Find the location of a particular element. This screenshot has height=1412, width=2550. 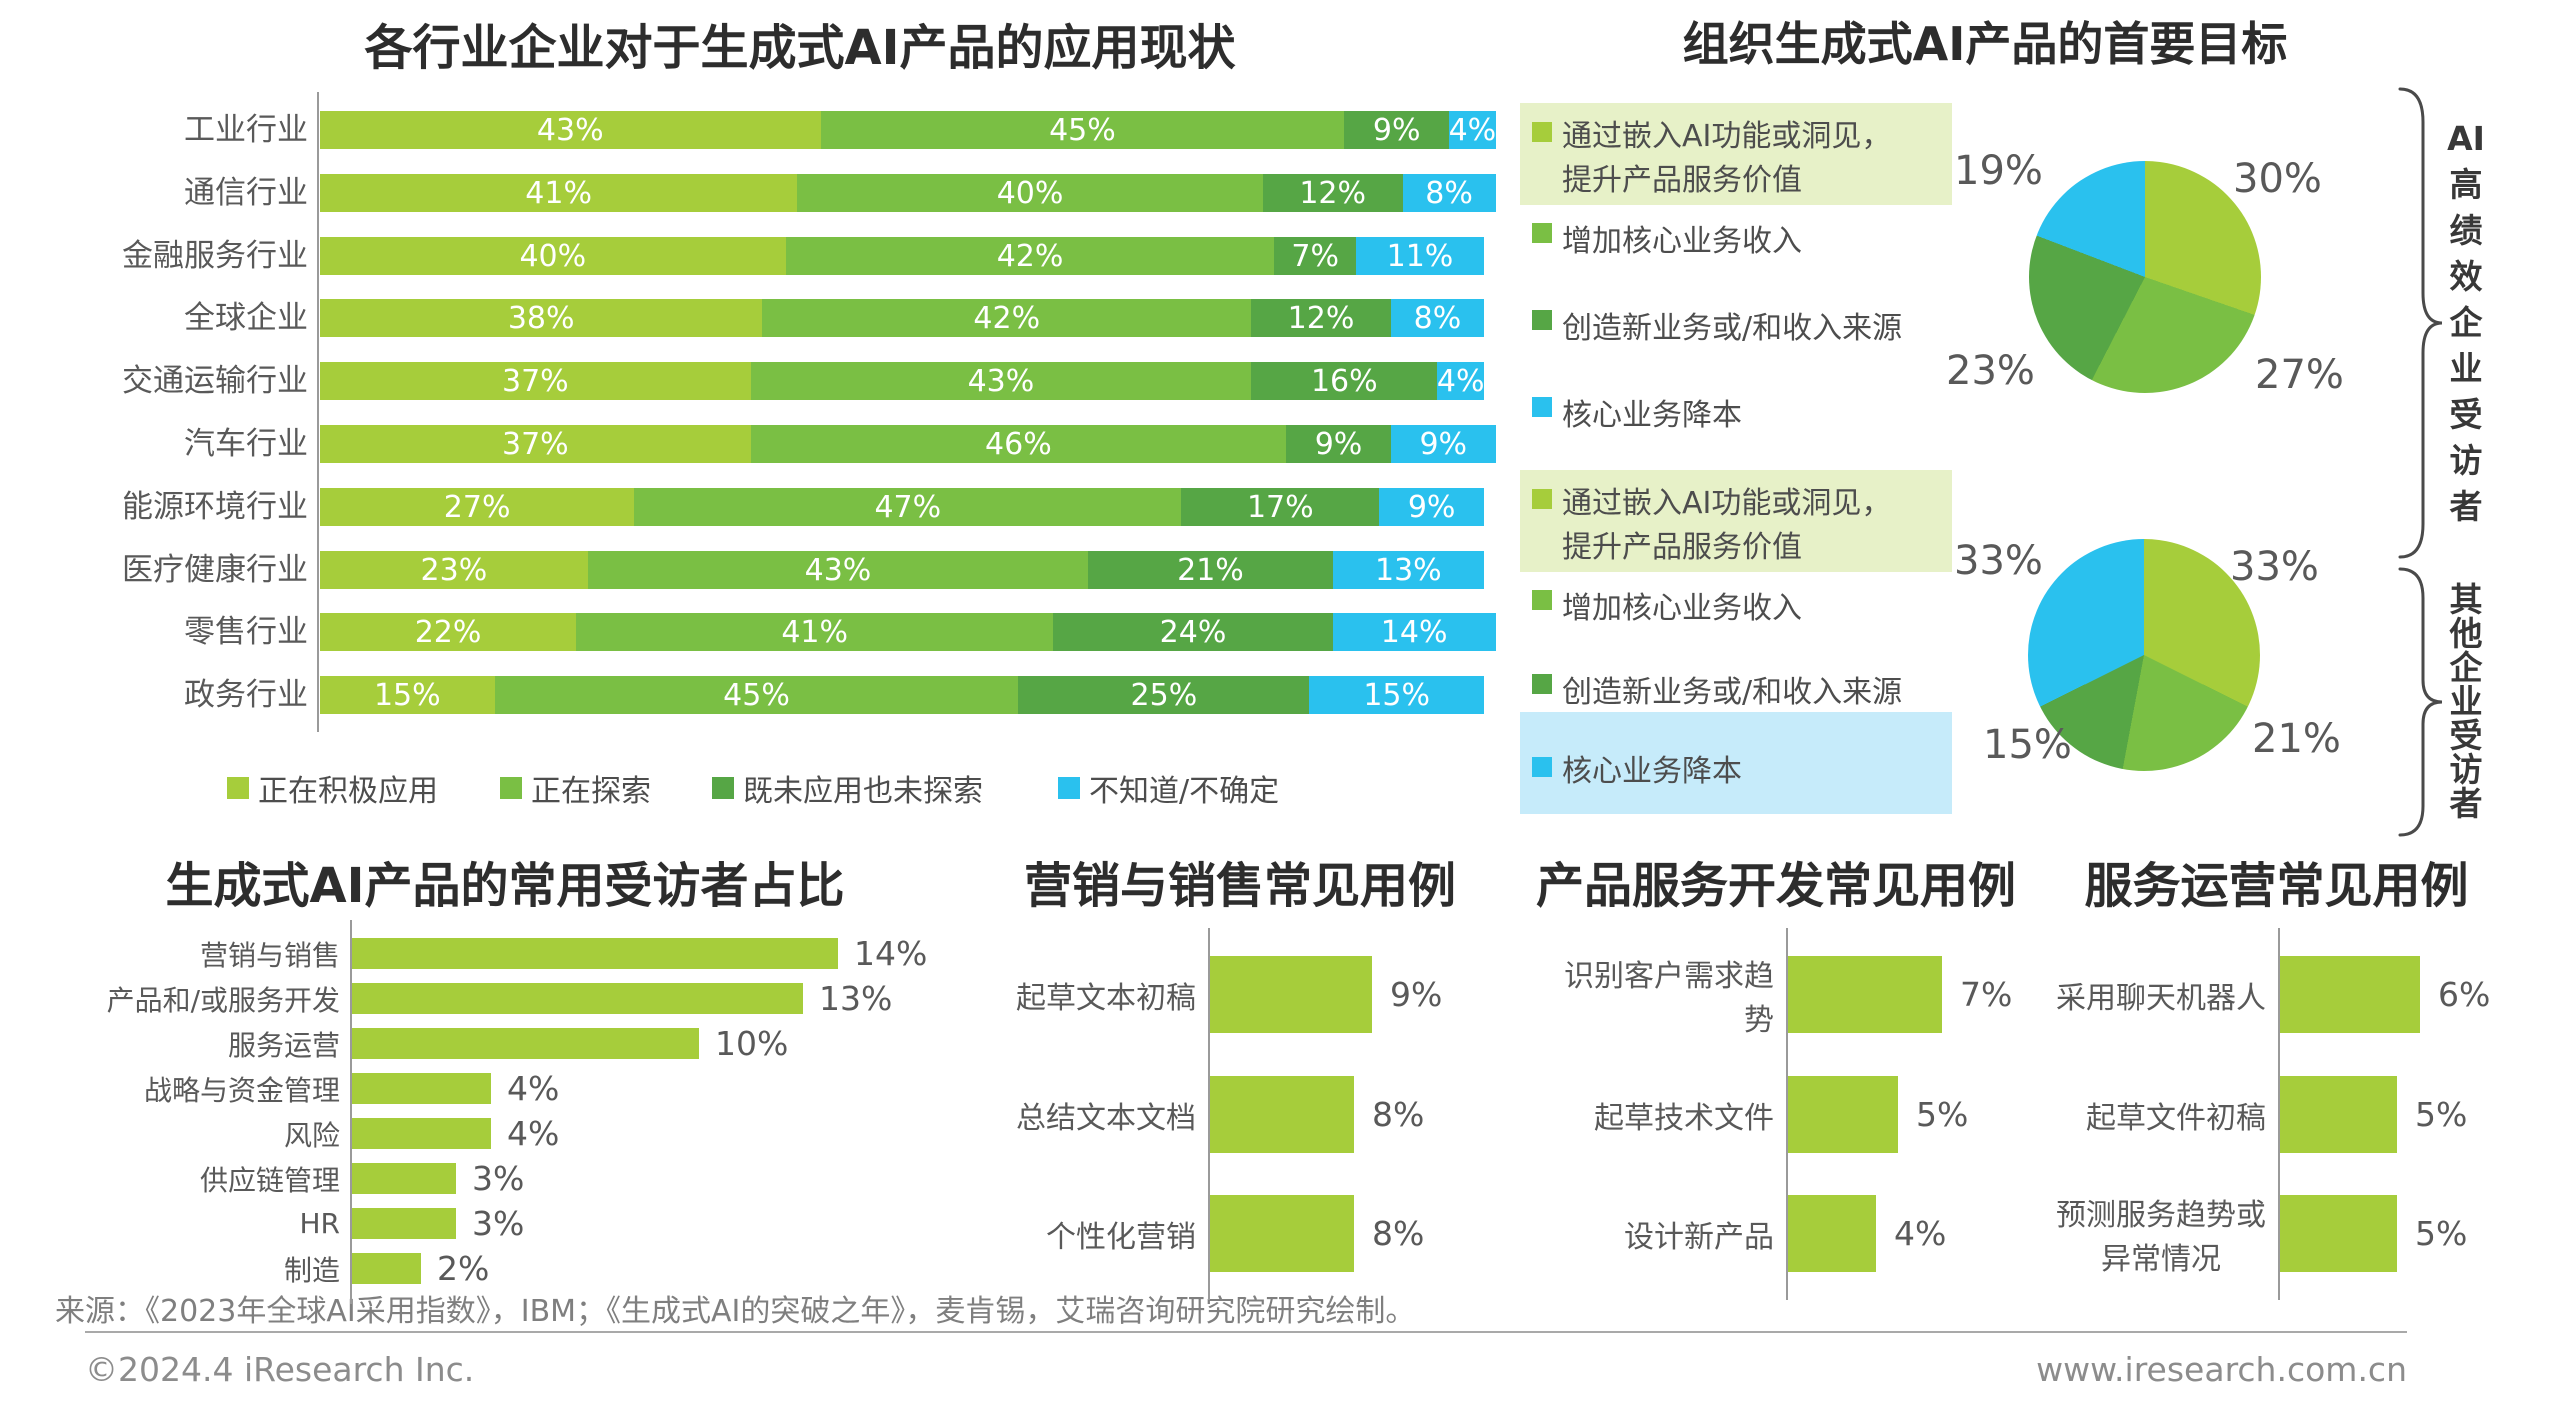

legend-label: 不知道/不确定 is located at coordinates (1184, 791).